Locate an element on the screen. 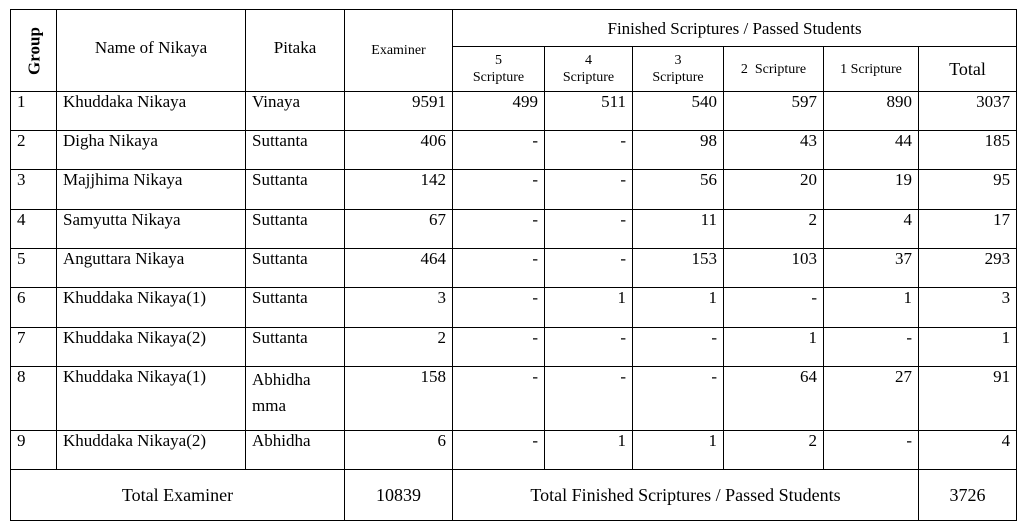 This screenshot has height=531, width=1023. header-scripture-3: 3 Scripture is located at coordinates (678, 69).